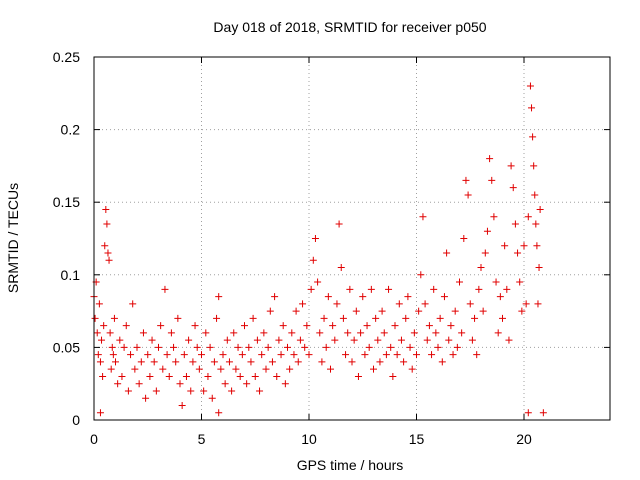 The height and width of the screenshot is (480, 640). I want to click on x-tick-label: 5, so click(202, 439).